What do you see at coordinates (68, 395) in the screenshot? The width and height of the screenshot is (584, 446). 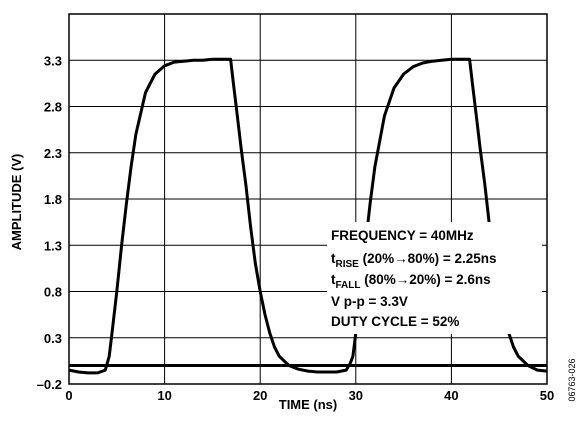 I see `x-tick-label: 0` at bounding box center [68, 395].